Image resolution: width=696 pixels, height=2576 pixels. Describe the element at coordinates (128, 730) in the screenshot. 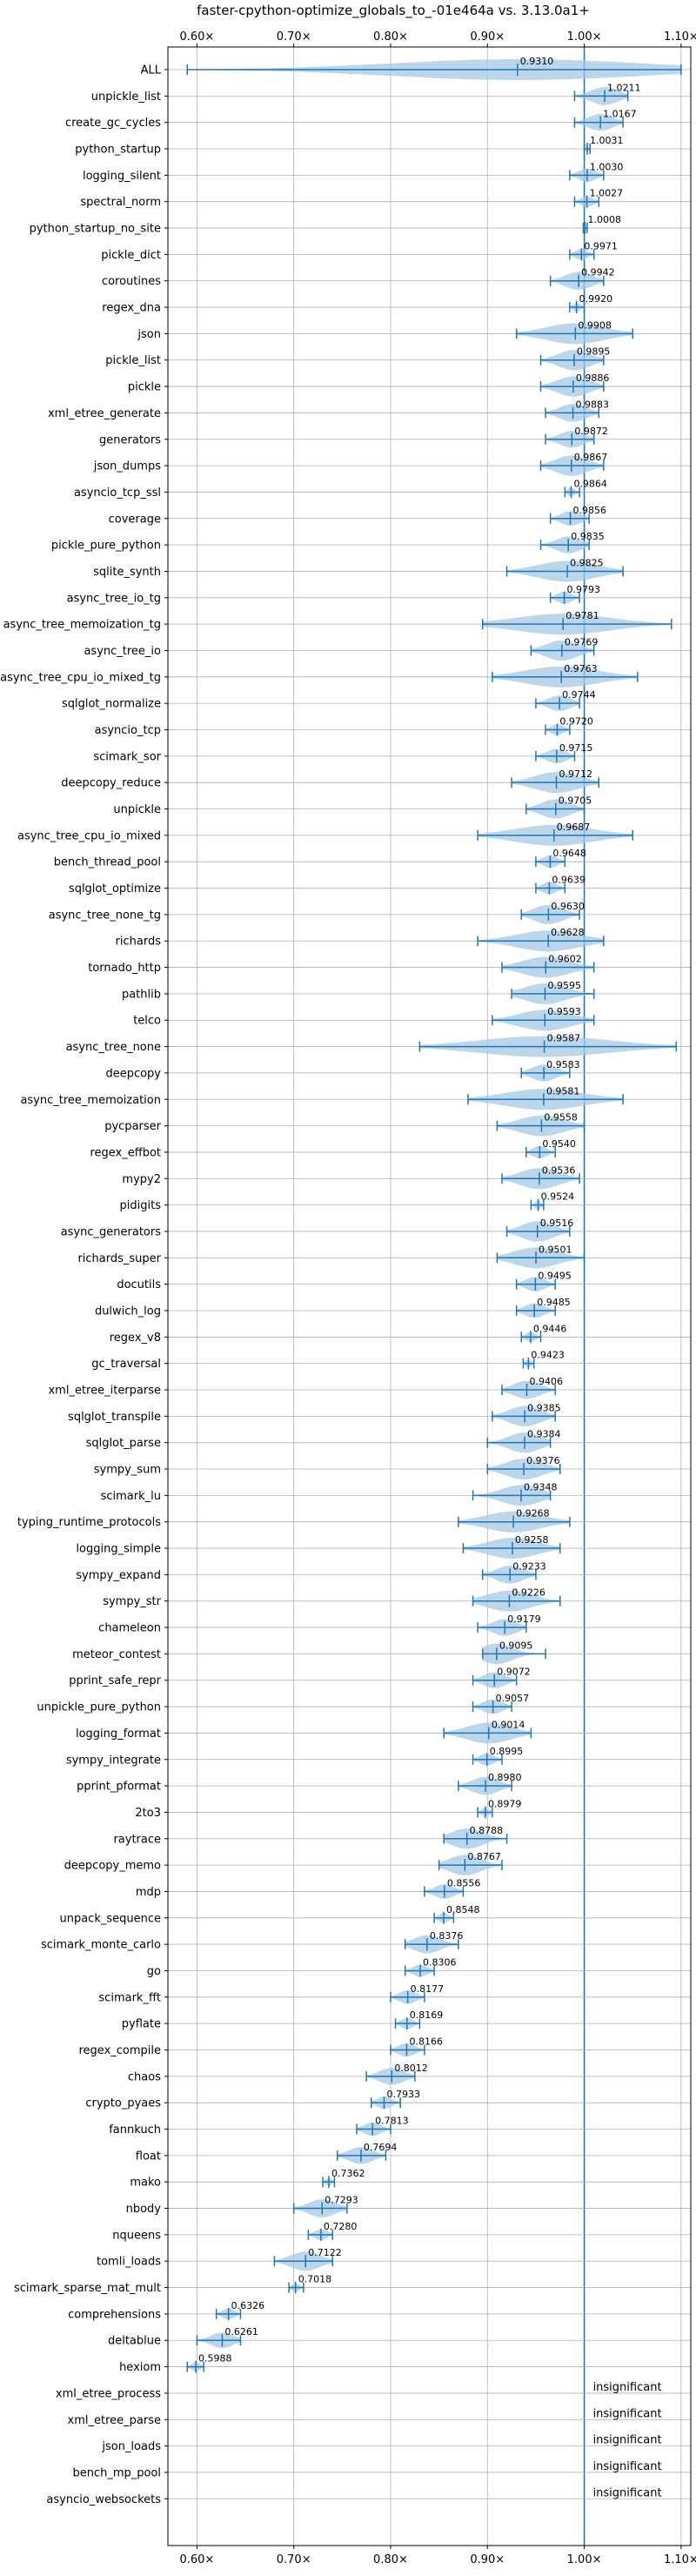

I see `y-tick-label: asyncio_tcp` at that location.